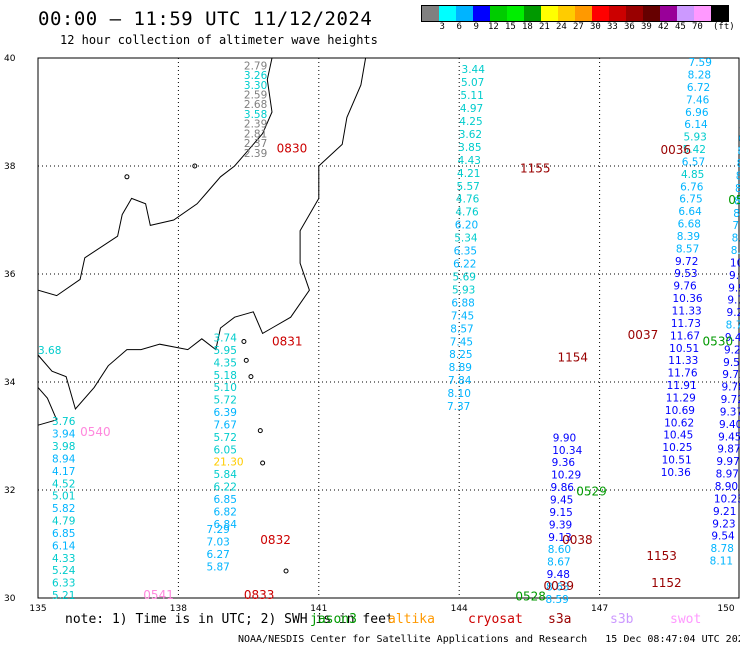  Describe the element at coordinates (726, 487) in the screenshot. I see `wave-height-label: 8.90` at that location.